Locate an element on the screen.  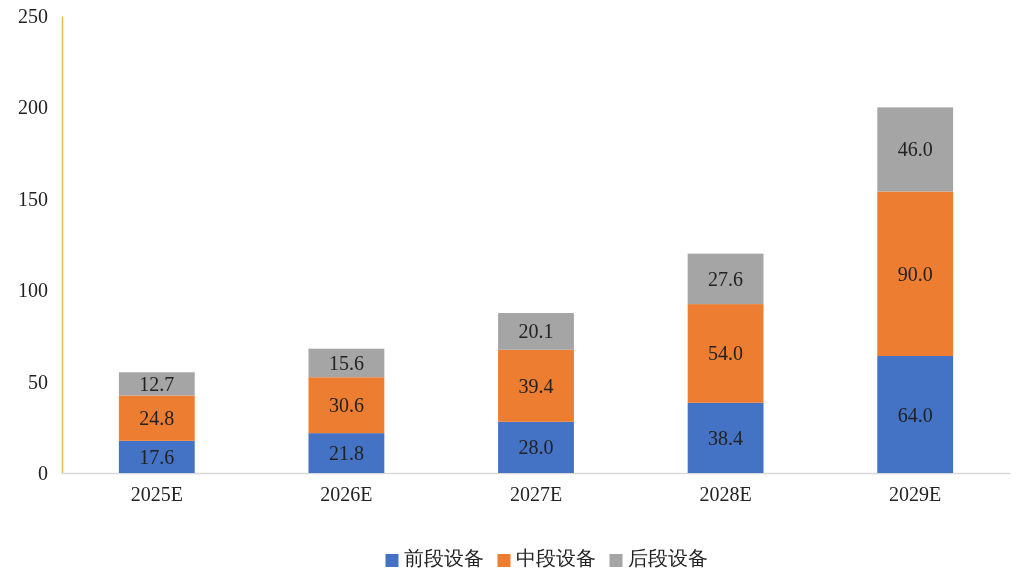
y-tick-label: 100 is located at coordinates (33, 290).